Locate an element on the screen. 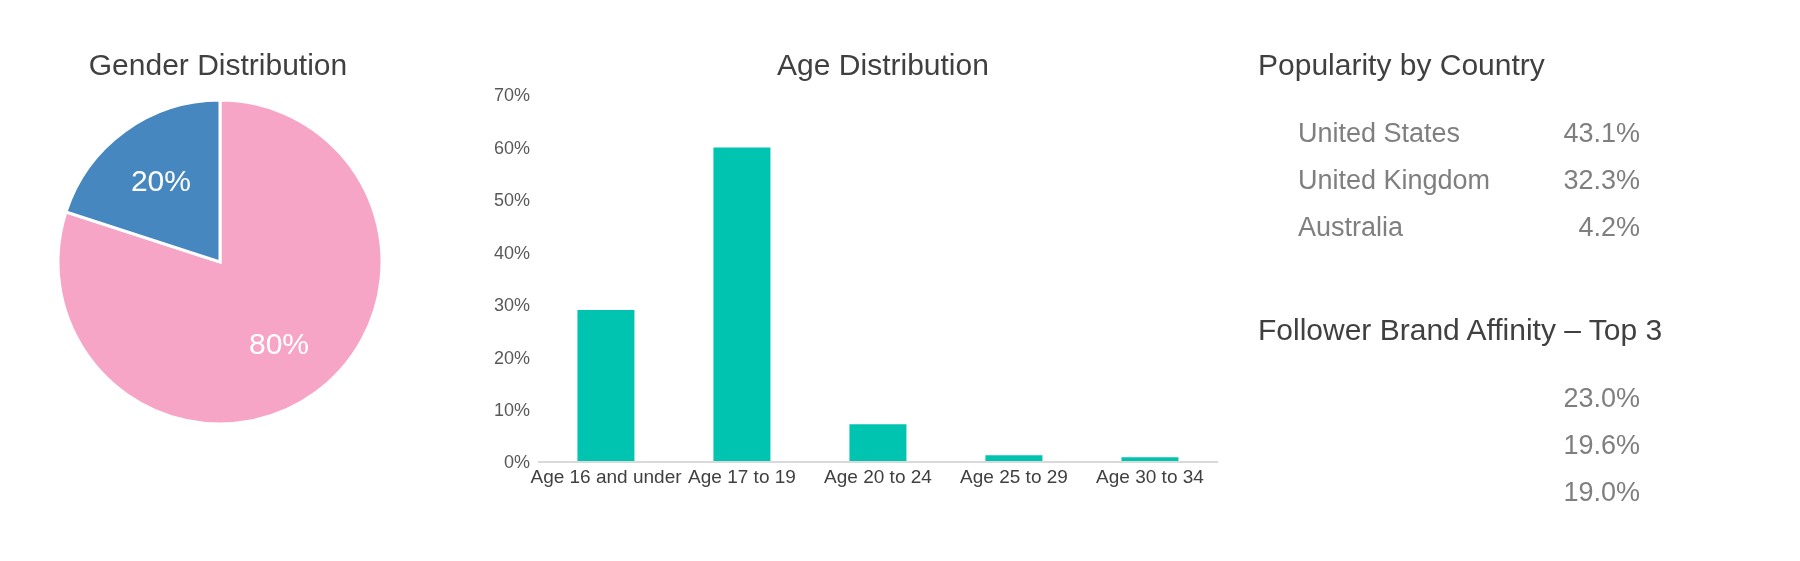 This screenshot has width=1800, height=561. text: Popularity by Country is located at coordinates (1402, 65).